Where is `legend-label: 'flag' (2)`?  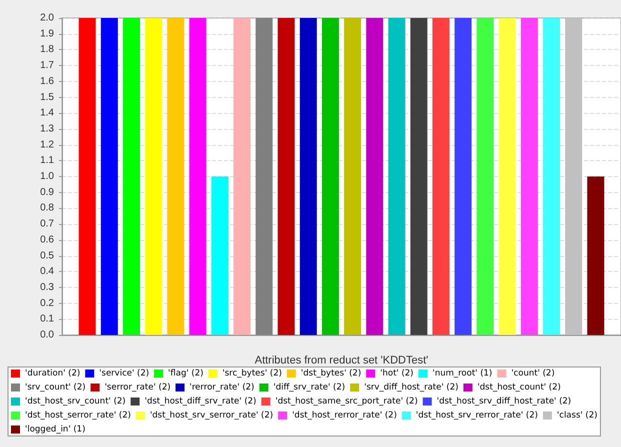 legend-label: 'flag' (2) is located at coordinates (186, 373).